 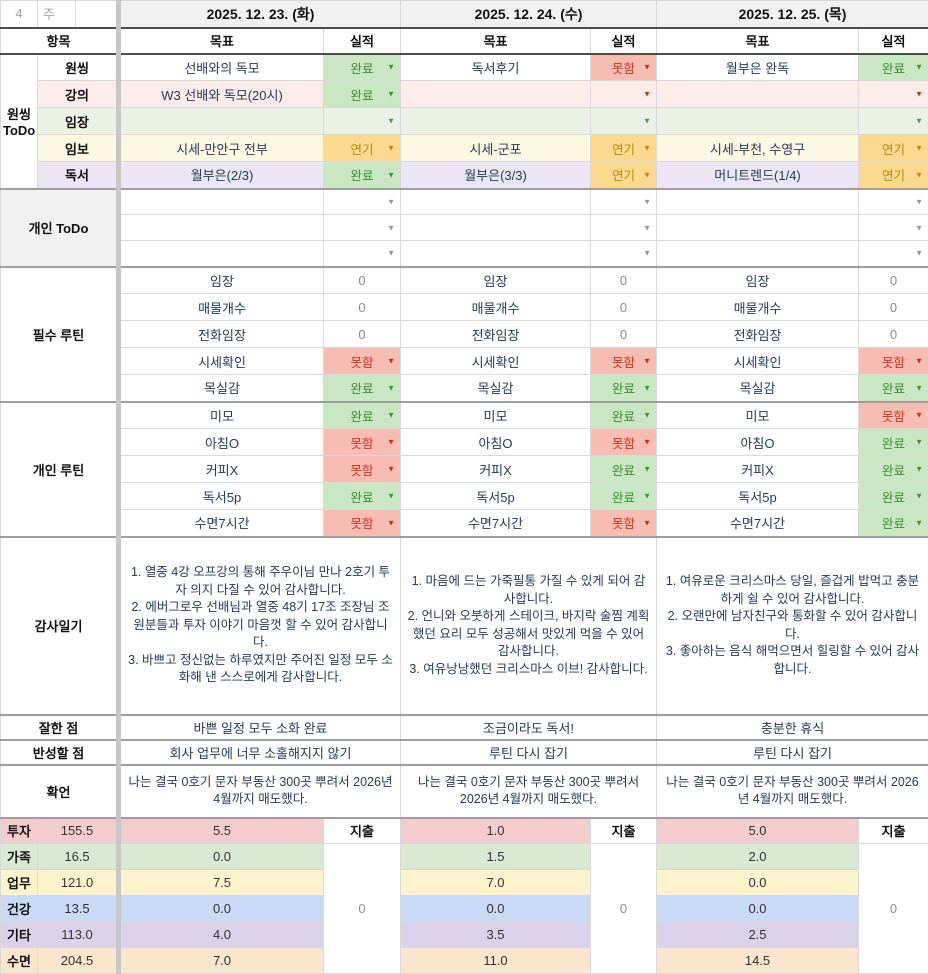 What do you see at coordinates (758, 175) in the screenshot?
I see `goal-cell: 머니트렌드(1/4)` at bounding box center [758, 175].